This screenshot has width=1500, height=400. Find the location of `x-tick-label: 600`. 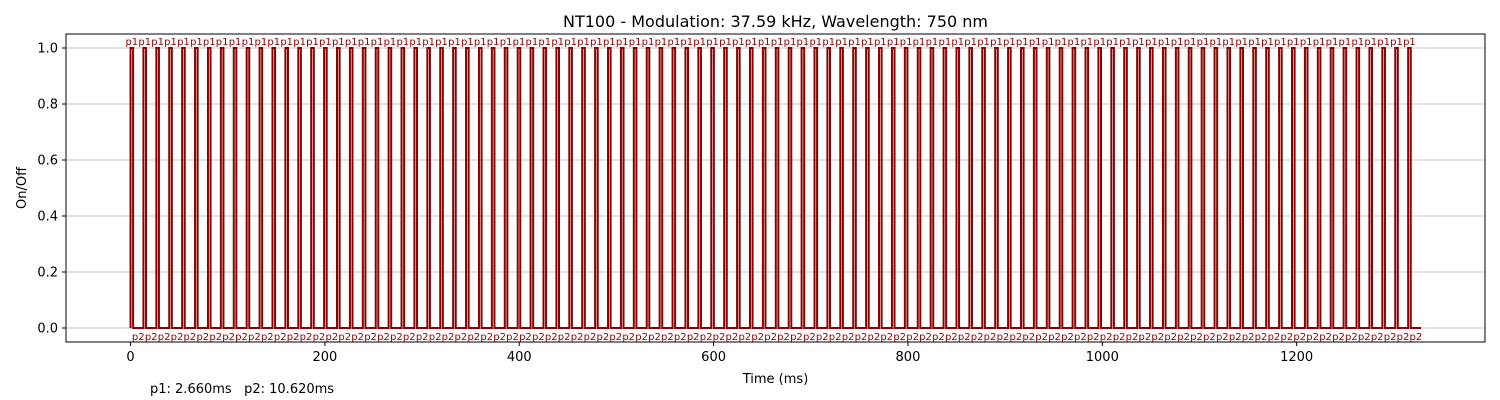

x-tick-label: 600 is located at coordinates (713, 357).